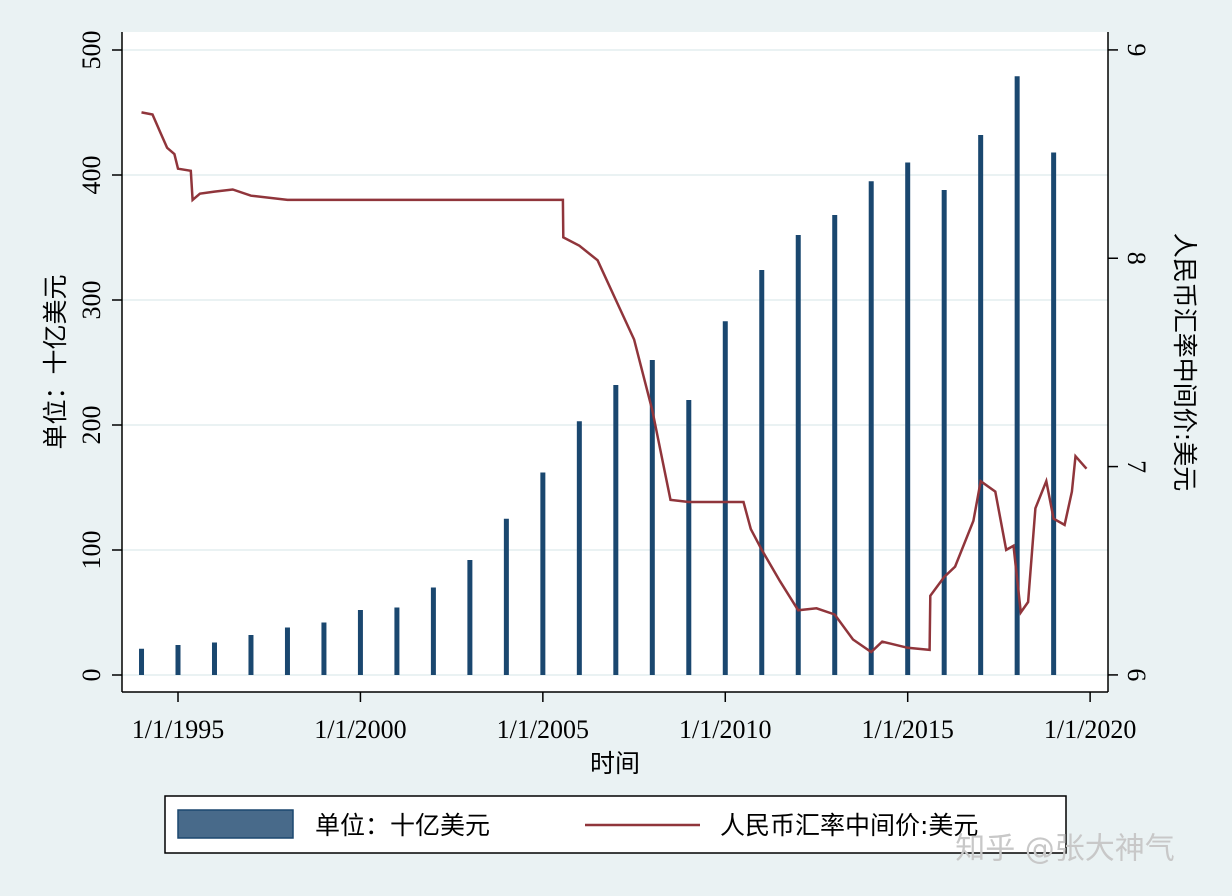 The height and width of the screenshot is (896, 1232). Describe the element at coordinates (91, 550) in the screenshot. I see `y-tick-label: 100` at that location.